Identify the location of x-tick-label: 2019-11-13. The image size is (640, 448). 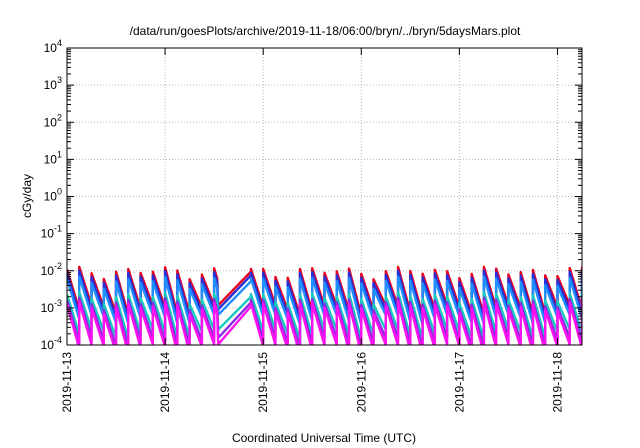
(67, 382).